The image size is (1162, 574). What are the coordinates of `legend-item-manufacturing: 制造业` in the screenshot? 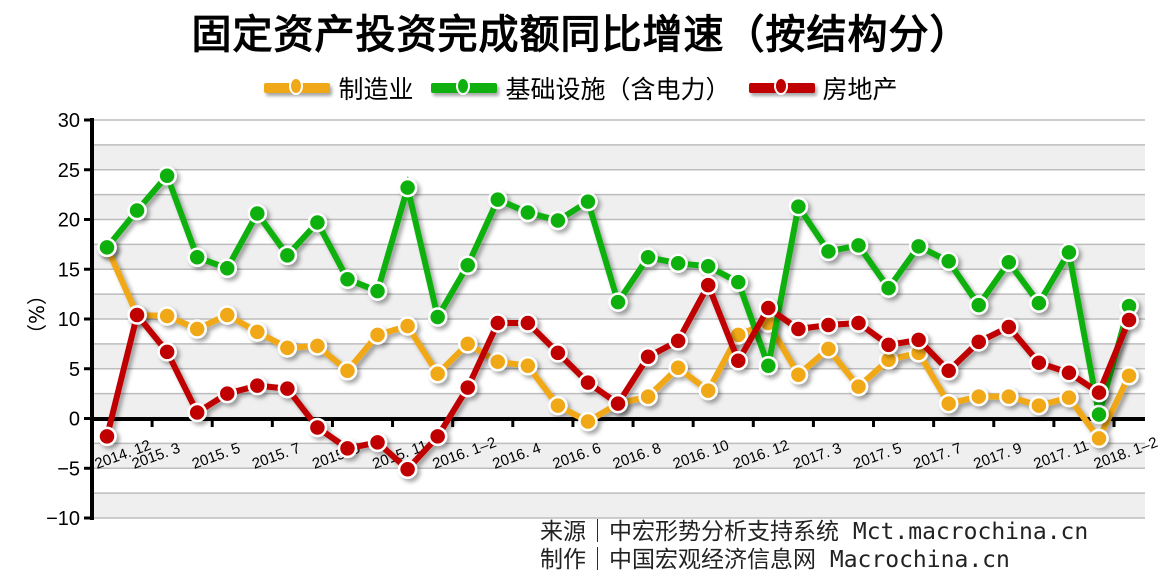 It's located at (338, 88).